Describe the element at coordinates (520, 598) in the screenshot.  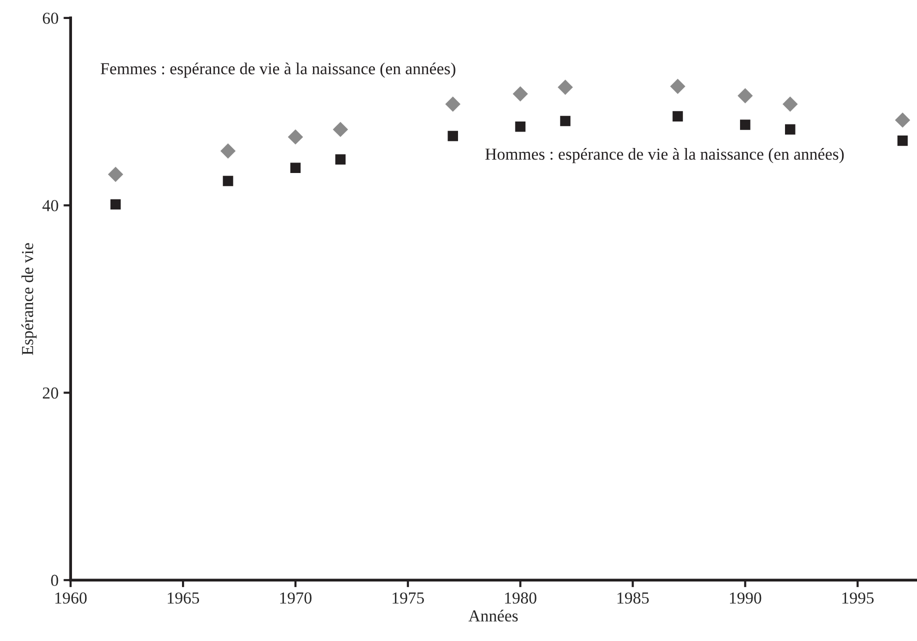
I see `x-tick-label: 1980` at that location.